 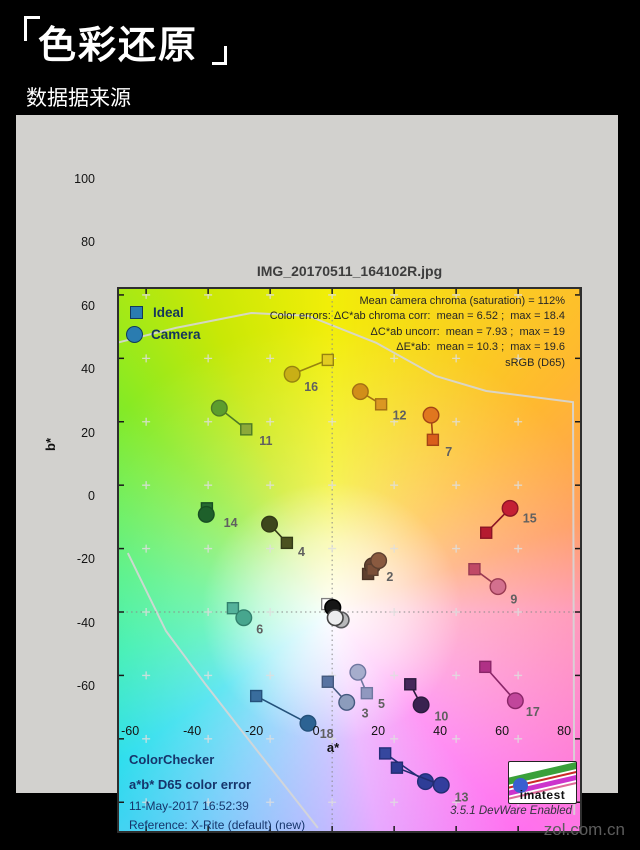 What do you see at coordinates (134, 334) in the screenshot?
I see `camera-circle-icon` at bounding box center [134, 334].